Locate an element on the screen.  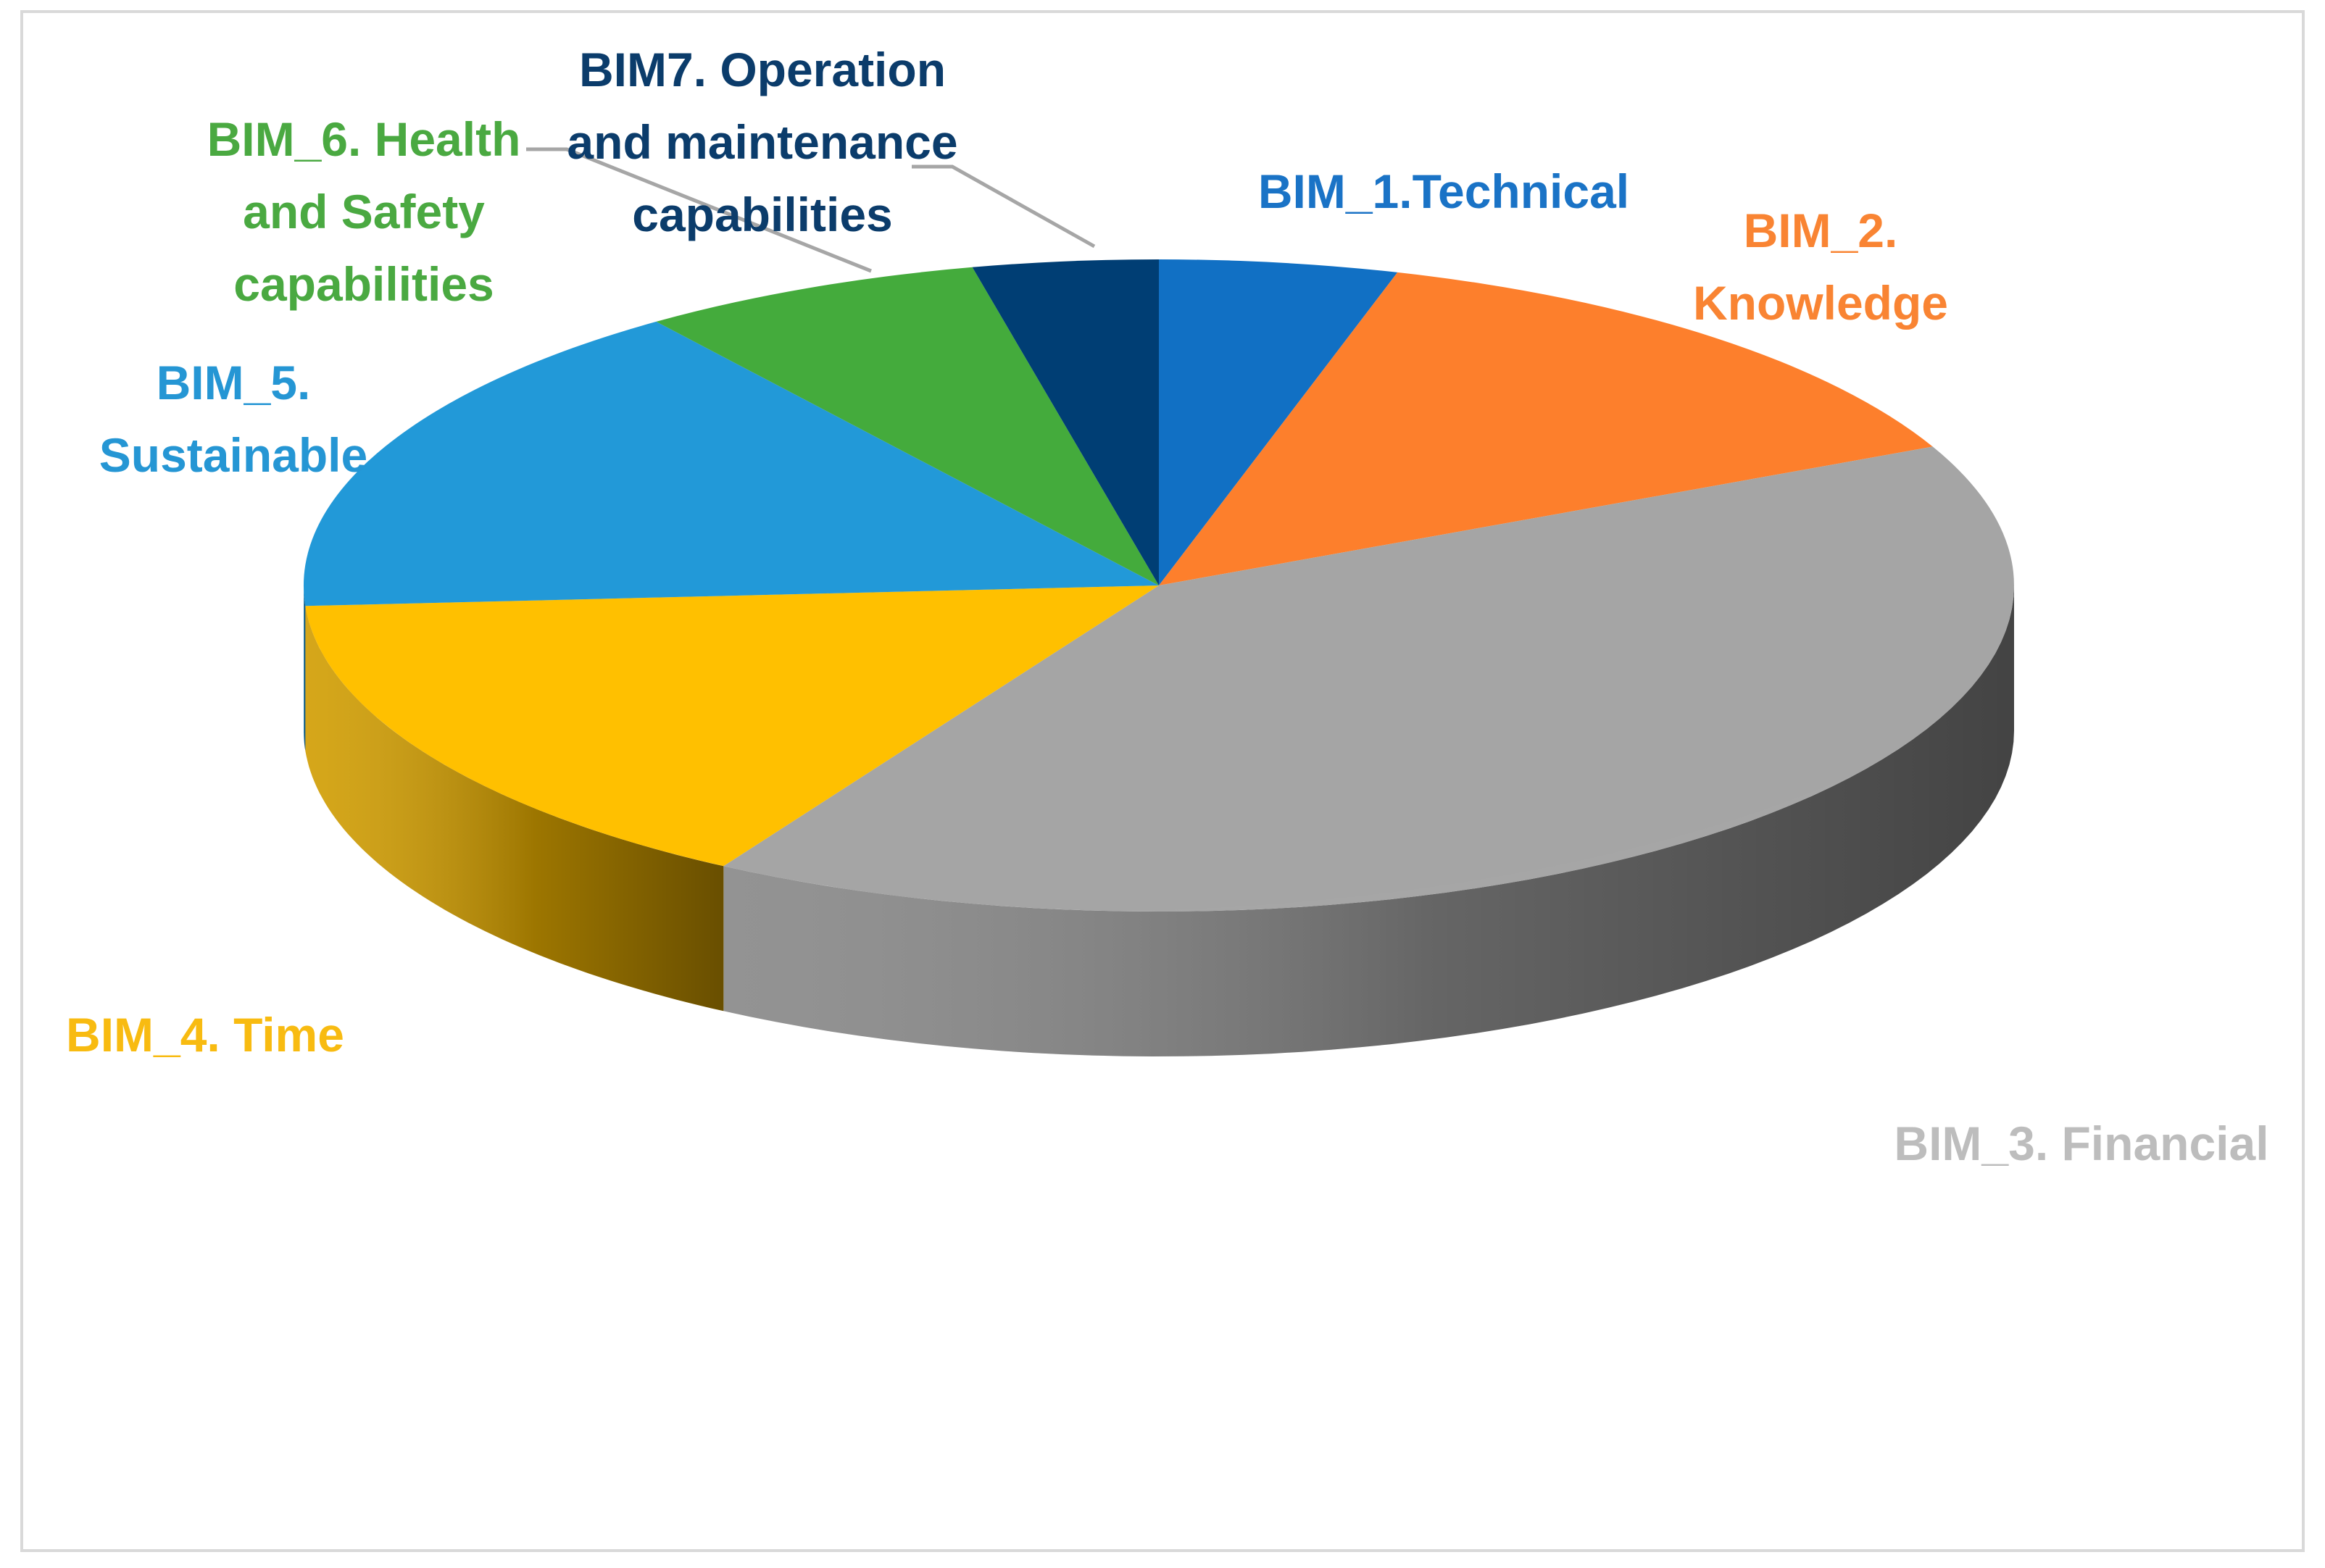
slice-label-sustainable: BIM_5. Sustainable is located at coordinates (233, 419).